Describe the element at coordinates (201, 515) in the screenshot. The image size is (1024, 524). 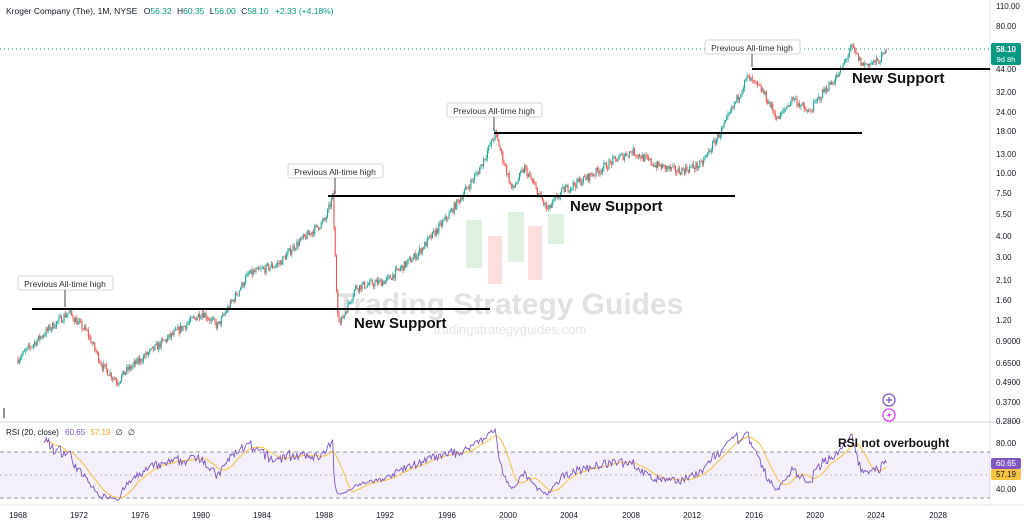
I see `year-tick-1980: 1980` at that location.